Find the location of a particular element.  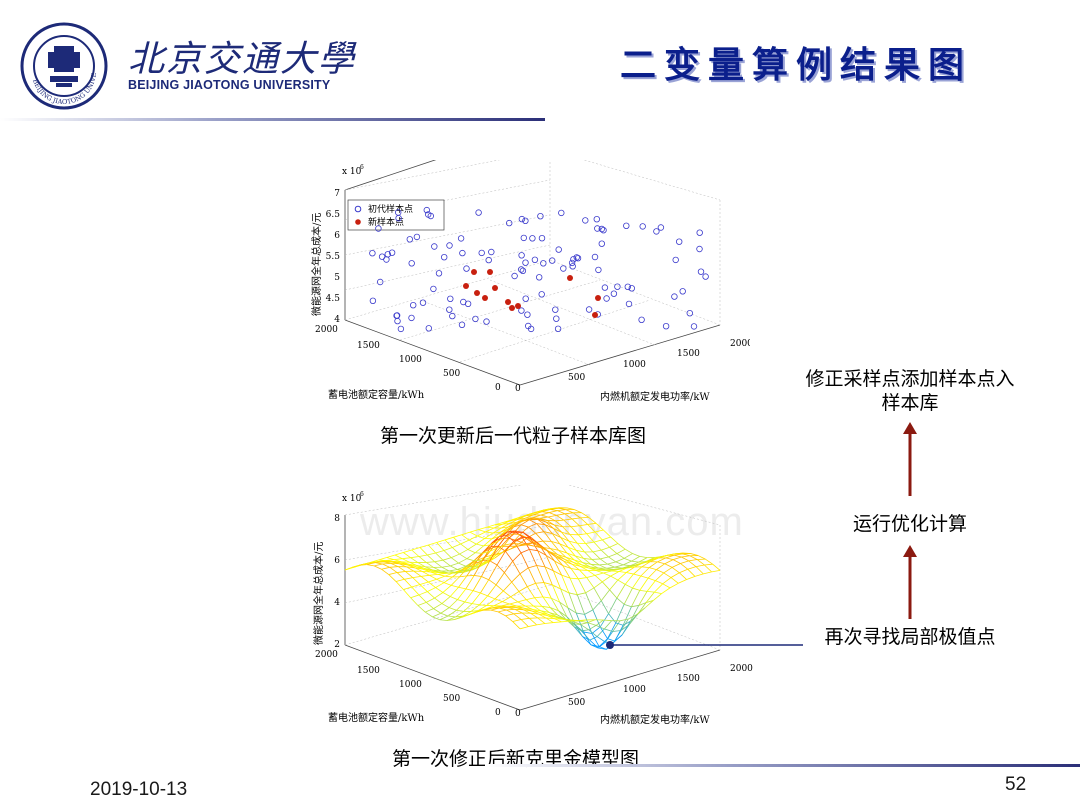

new-sample-point is located at coordinates (595, 315).